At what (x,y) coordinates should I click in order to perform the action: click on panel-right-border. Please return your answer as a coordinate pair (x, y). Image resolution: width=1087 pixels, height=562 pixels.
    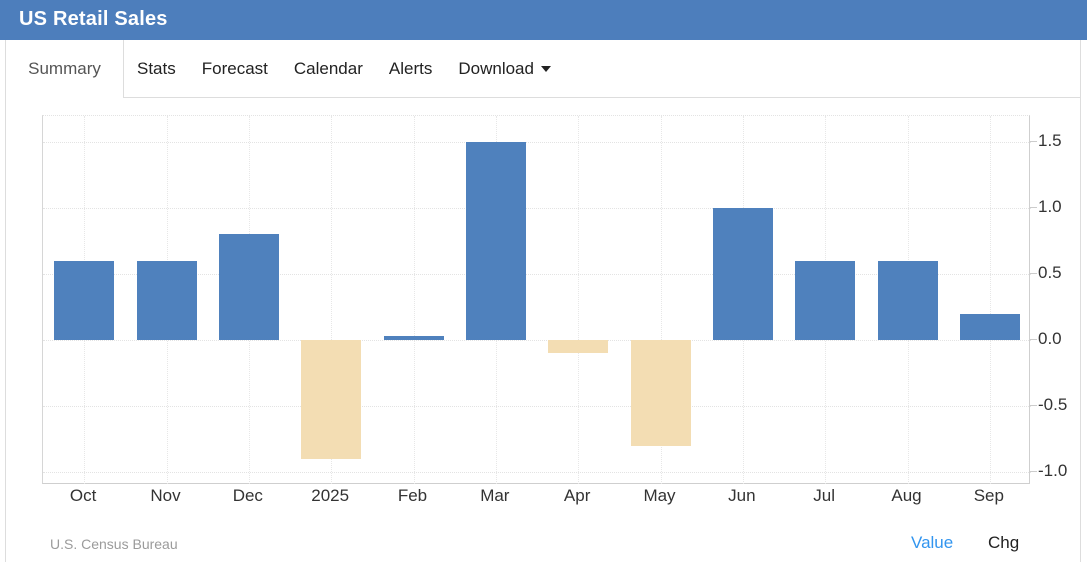
    Looking at the image, I should click on (1080, 301).